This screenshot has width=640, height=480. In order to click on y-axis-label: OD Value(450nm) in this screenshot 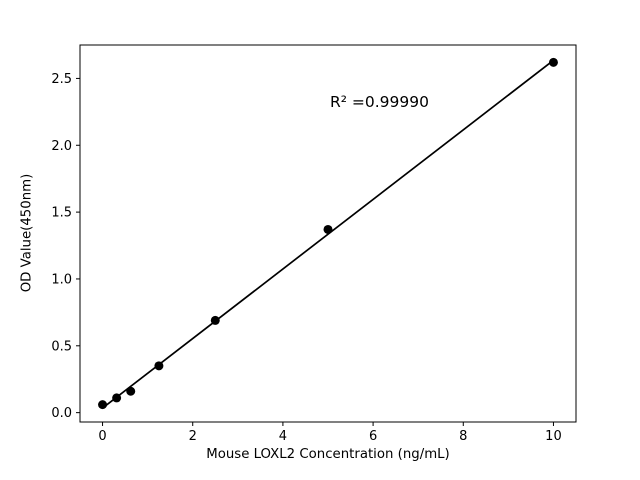, I will do `click(27, 233)`.